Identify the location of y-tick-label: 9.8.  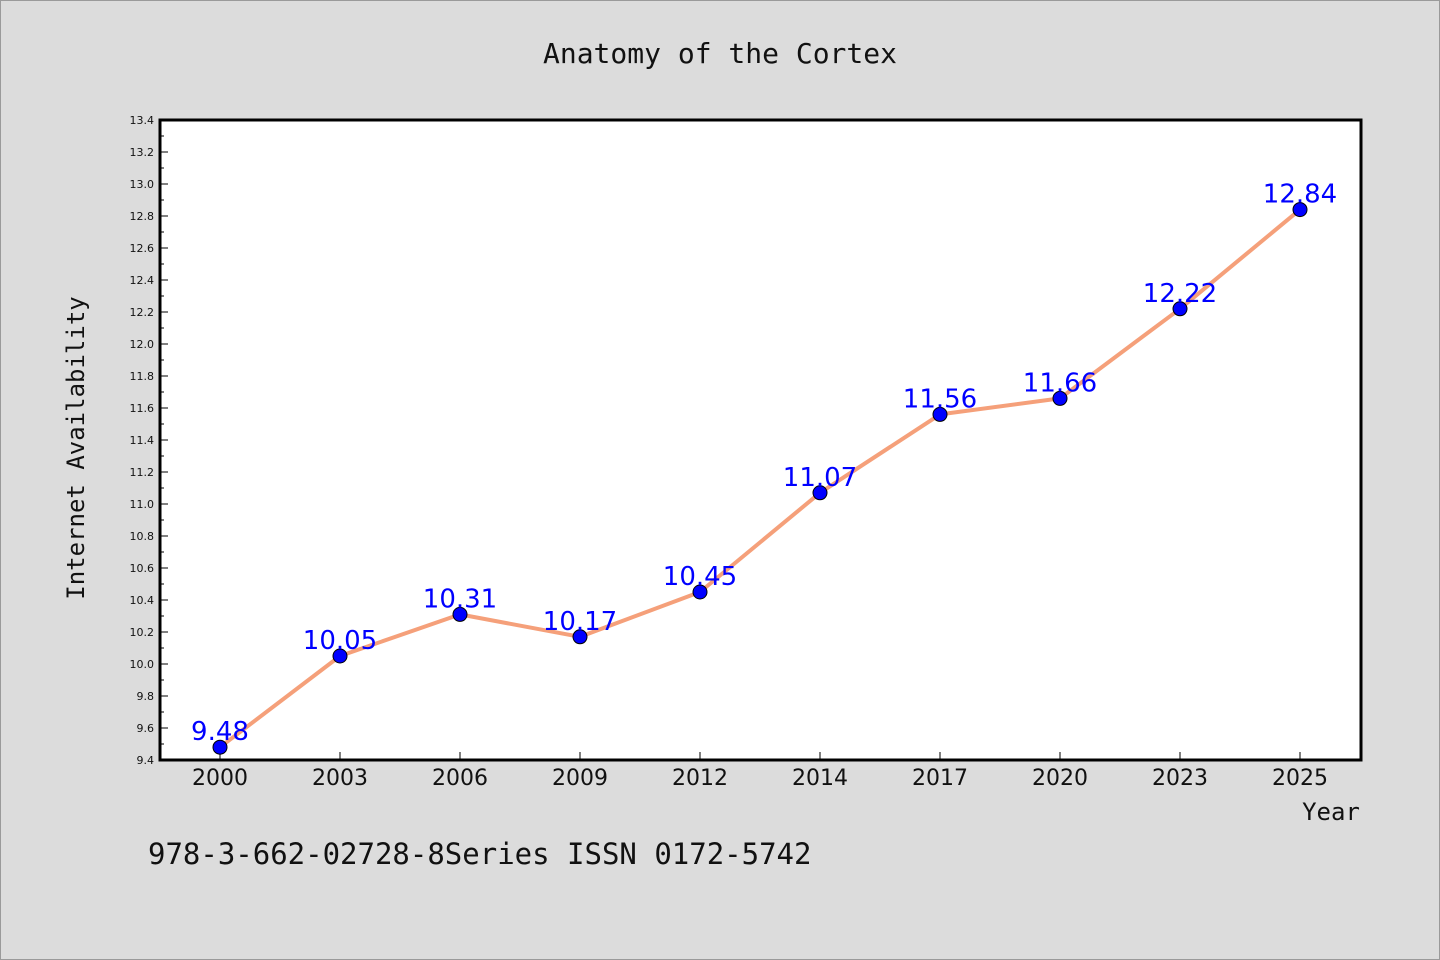
(146, 696).